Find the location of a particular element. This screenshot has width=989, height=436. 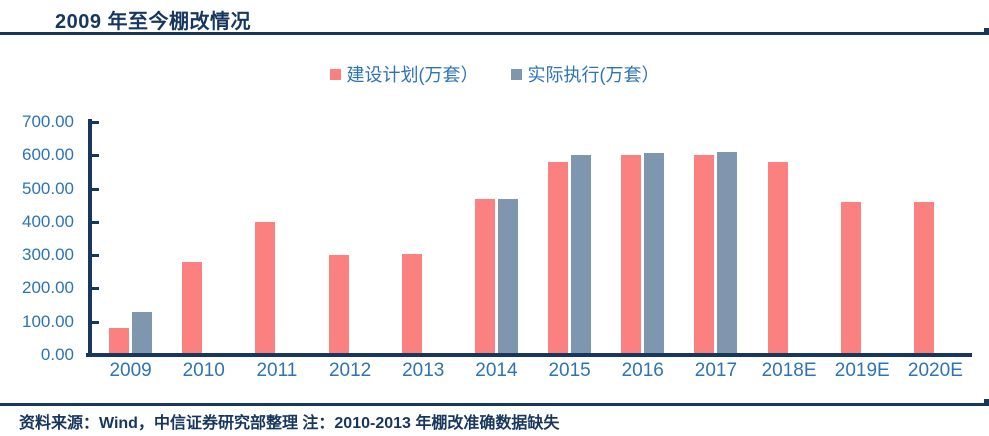

title-rule is located at coordinates (494, 33).